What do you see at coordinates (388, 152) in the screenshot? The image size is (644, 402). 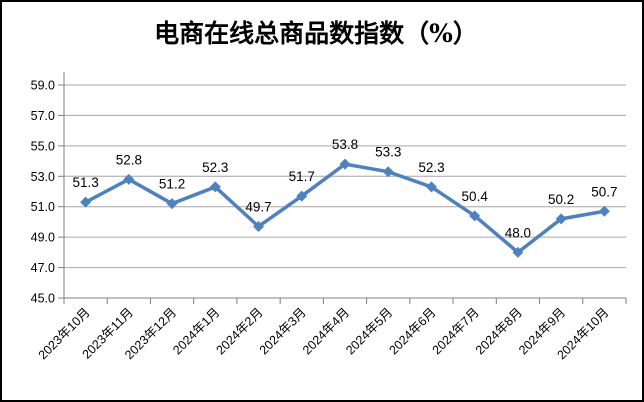 I see `data-label: 53.3` at bounding box center [388, 152].